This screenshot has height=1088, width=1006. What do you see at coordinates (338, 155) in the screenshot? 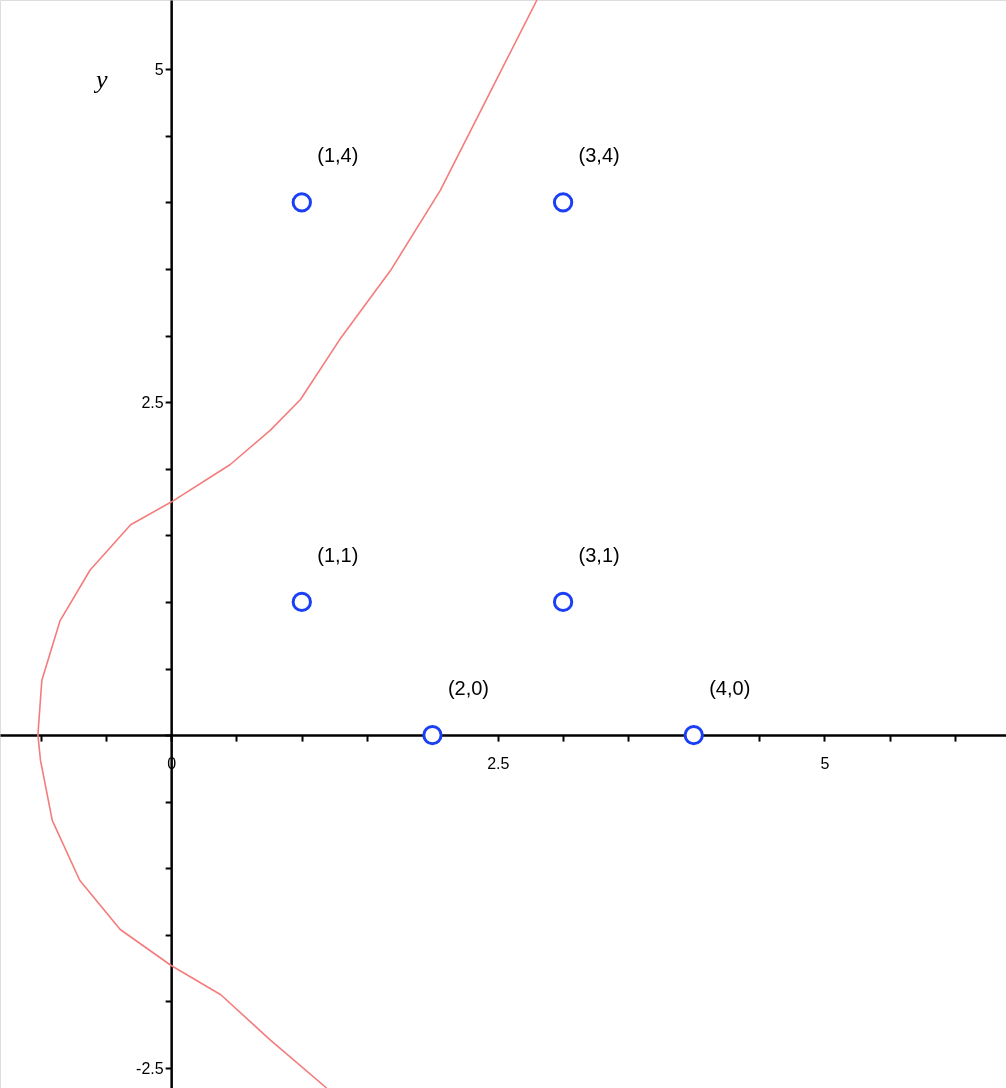
I see `annotation: (1,4)` at bounding box center [338, 155].